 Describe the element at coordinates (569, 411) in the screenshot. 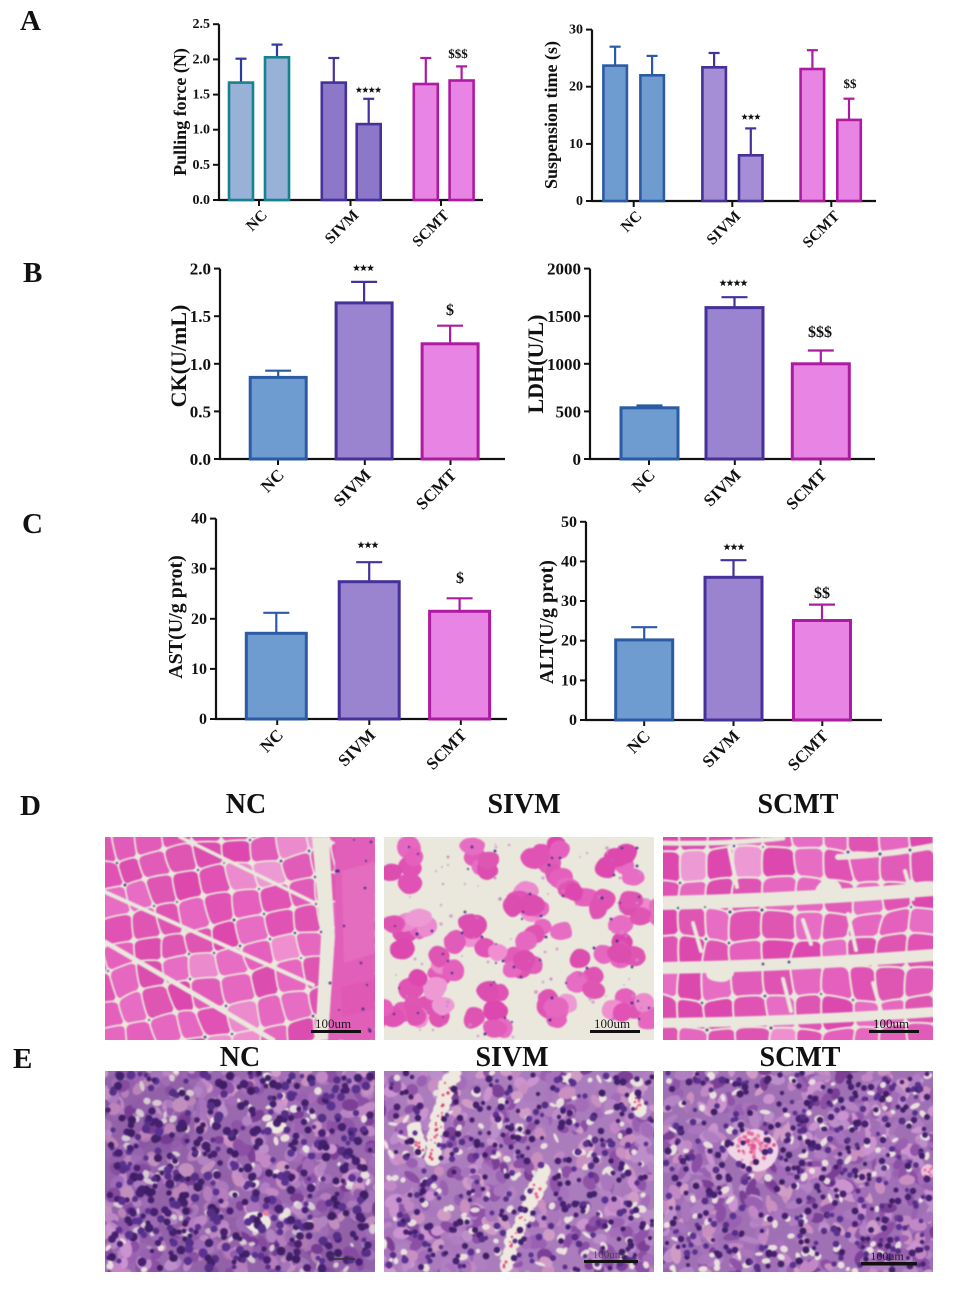

I see `svg-text: 500` at that location.